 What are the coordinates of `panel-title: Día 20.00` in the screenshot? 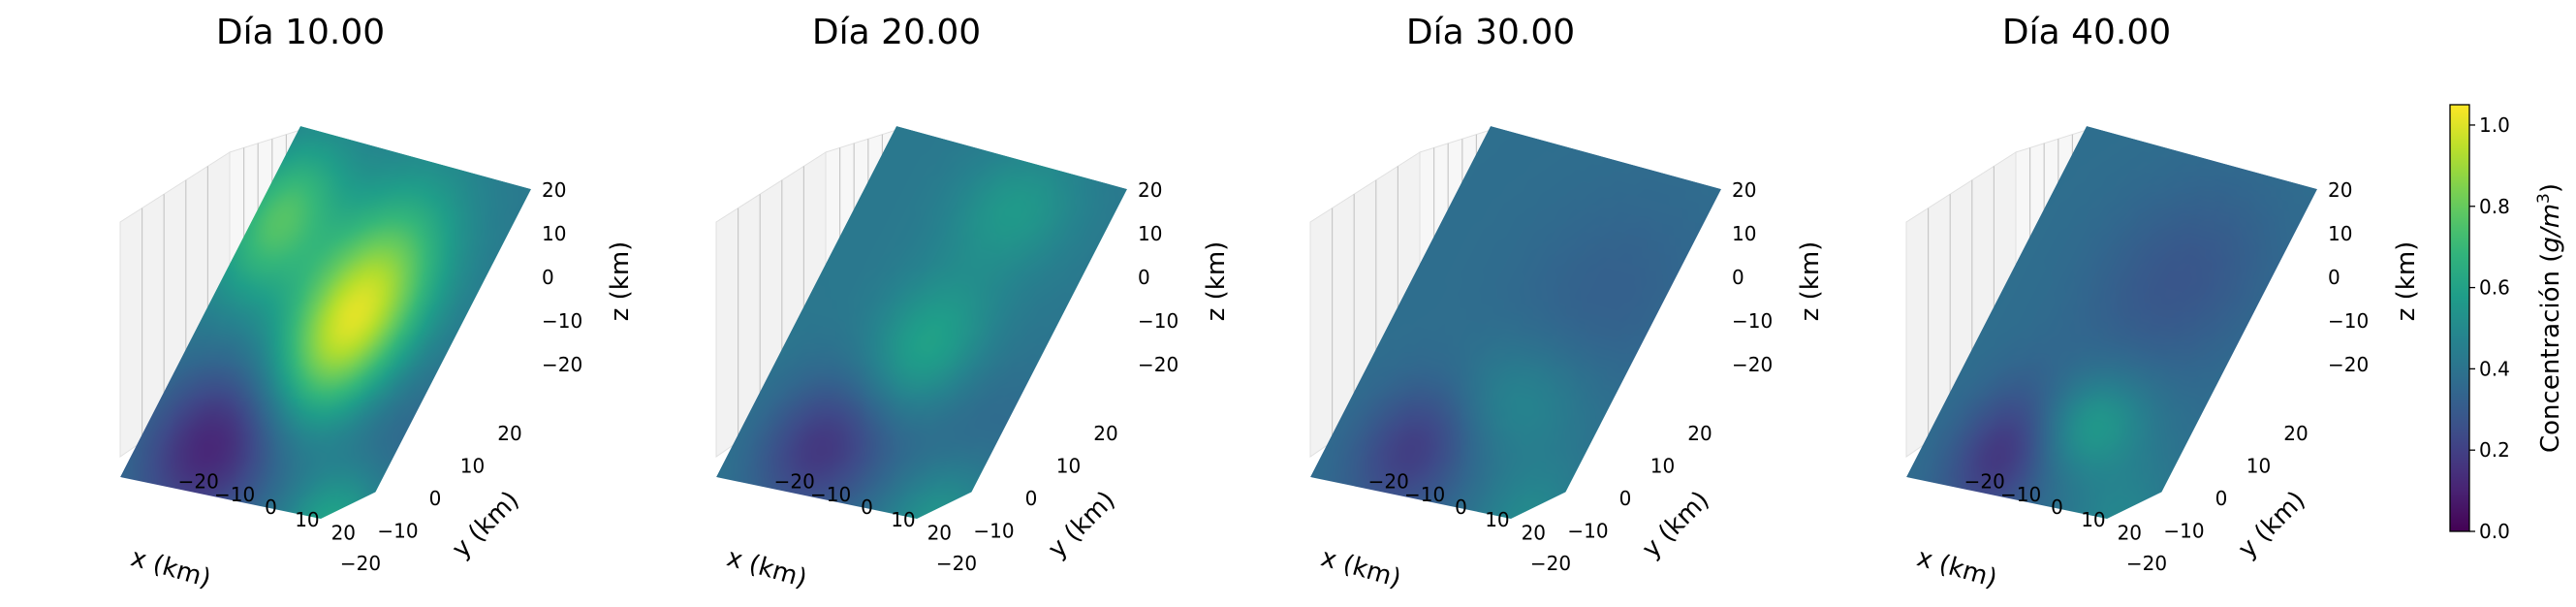 It's located at (896, 32).